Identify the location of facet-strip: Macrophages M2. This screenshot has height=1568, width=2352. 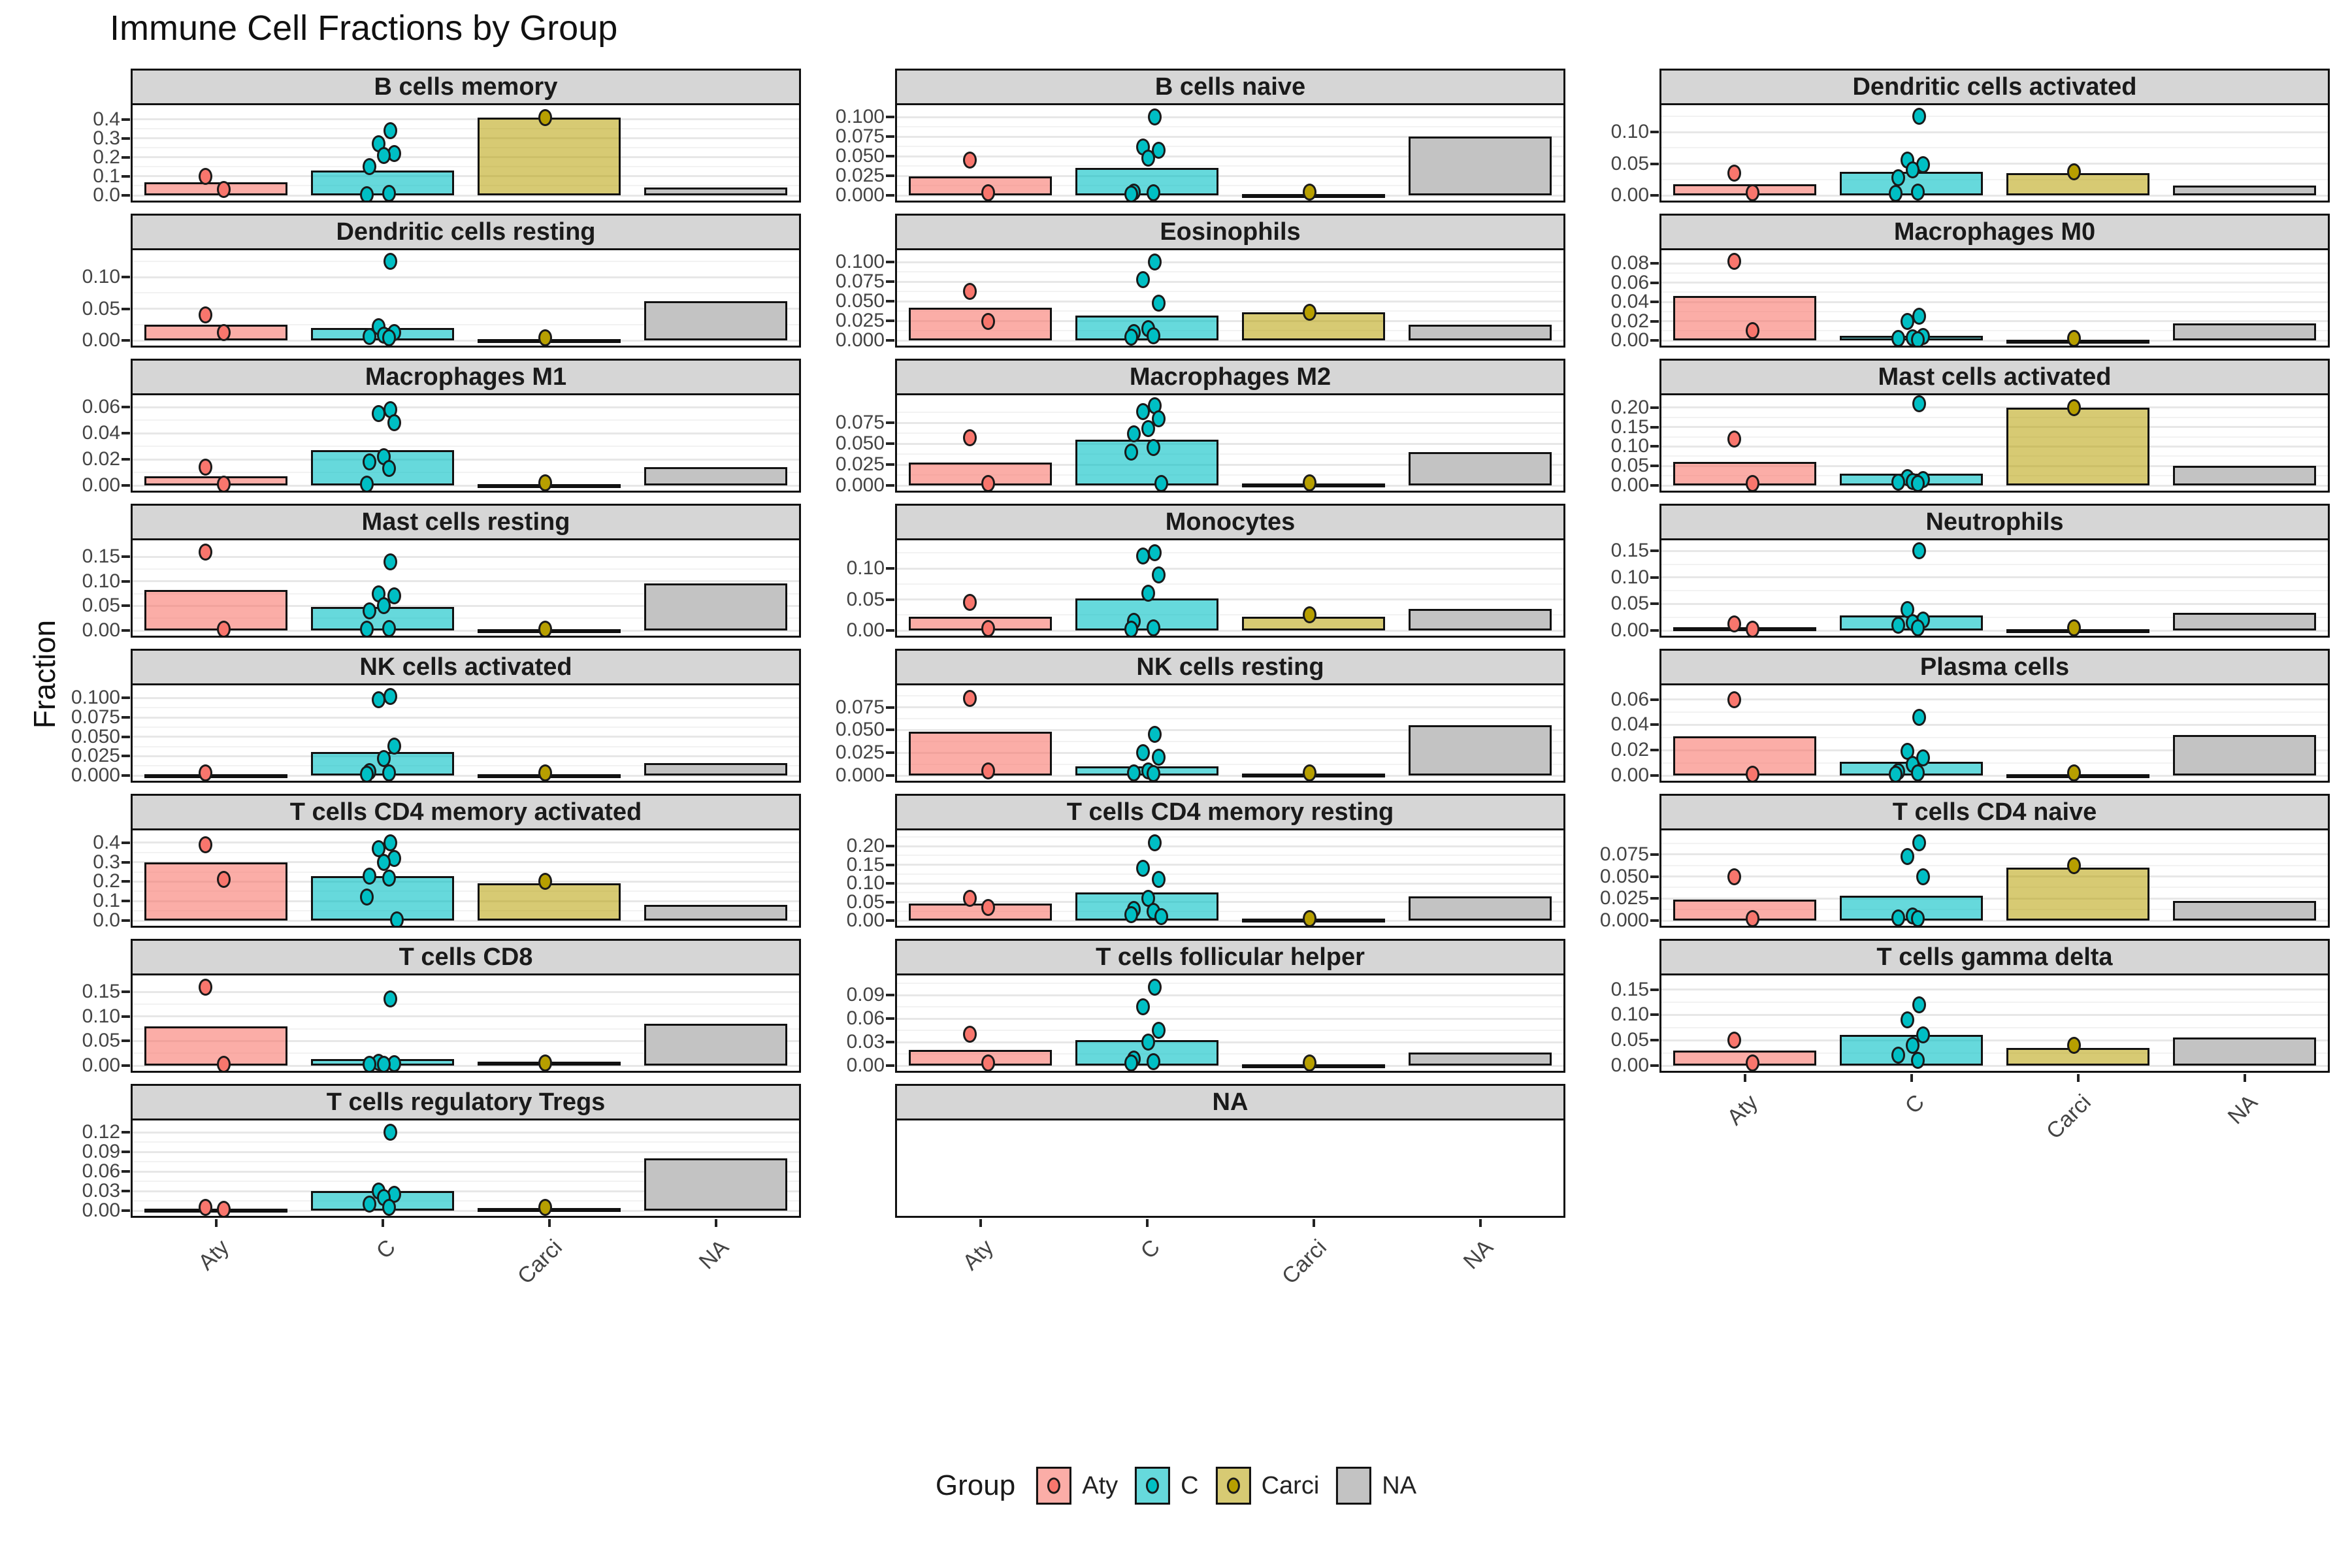
(1230, 377).